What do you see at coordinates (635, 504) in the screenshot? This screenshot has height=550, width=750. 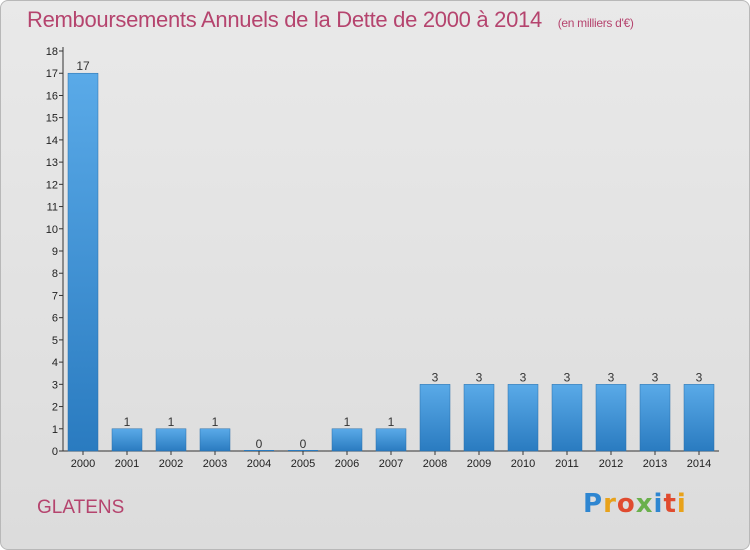 I see `proxiti-logo: Proxiti` at bounding box center [635, 504].